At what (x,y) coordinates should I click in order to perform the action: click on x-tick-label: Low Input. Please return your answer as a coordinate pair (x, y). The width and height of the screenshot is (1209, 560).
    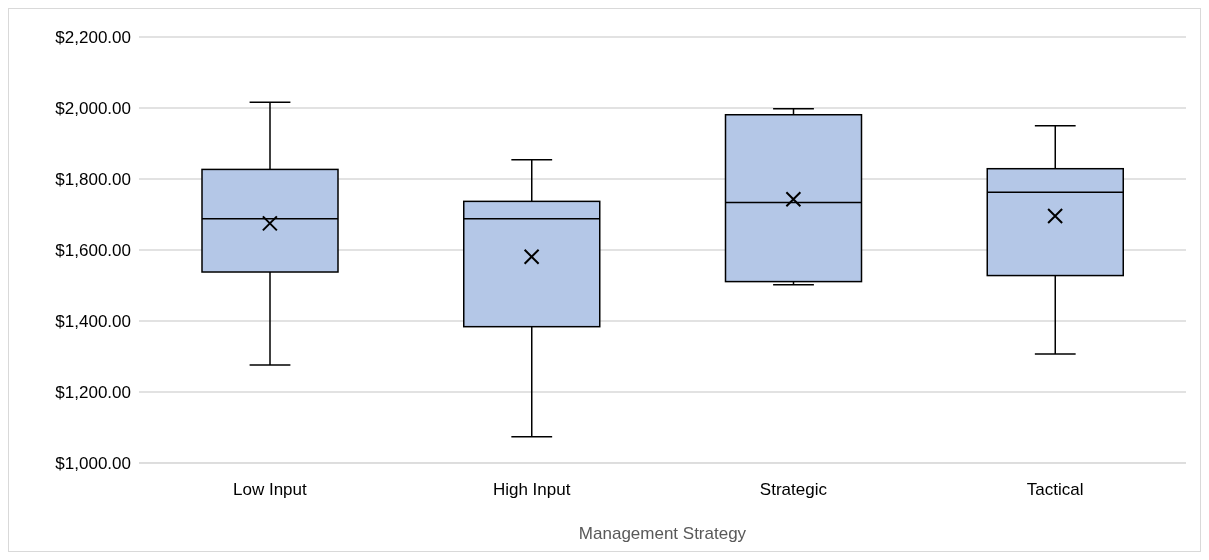
    Looking at the image, I should click on (270, 490).